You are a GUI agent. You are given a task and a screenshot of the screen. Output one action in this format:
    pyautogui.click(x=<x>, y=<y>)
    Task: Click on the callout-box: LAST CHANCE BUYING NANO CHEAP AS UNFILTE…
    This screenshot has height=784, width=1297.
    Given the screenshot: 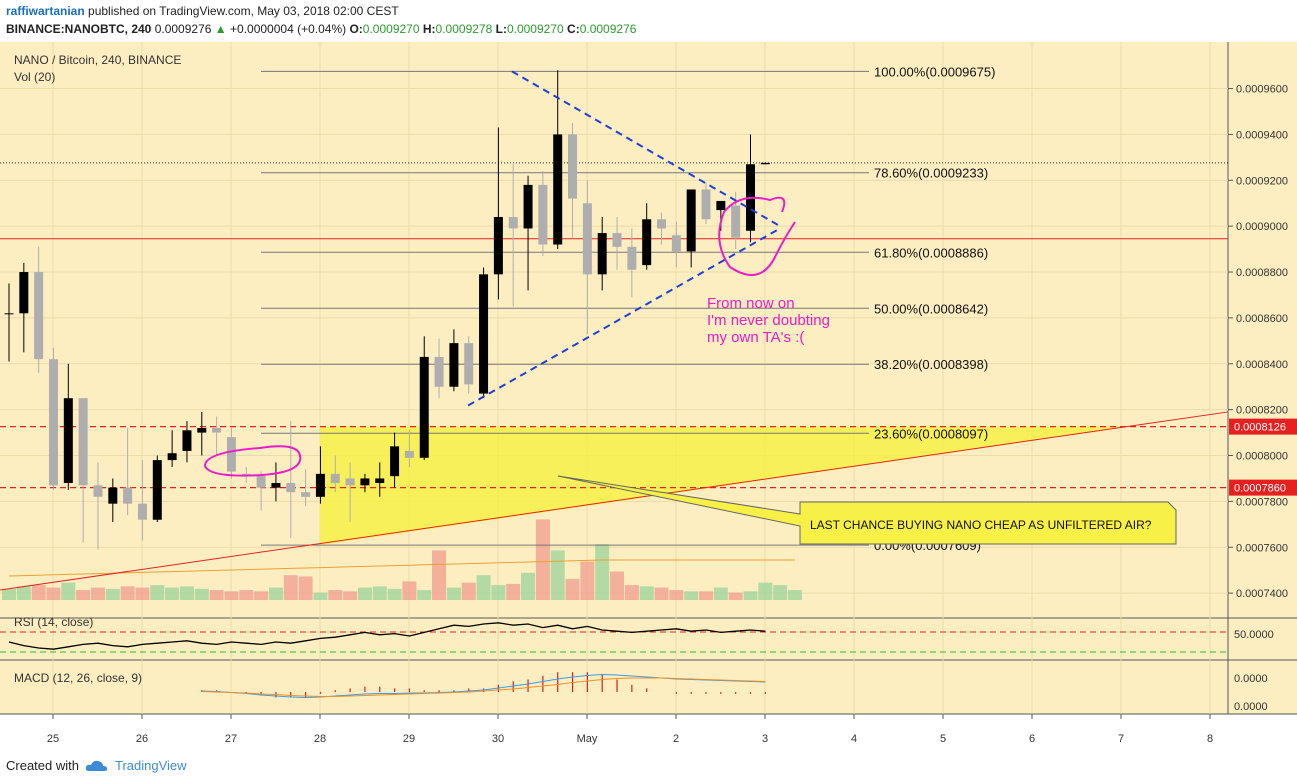 What is the action you would take?
    pyautogui.click(x=867, y=510)
    